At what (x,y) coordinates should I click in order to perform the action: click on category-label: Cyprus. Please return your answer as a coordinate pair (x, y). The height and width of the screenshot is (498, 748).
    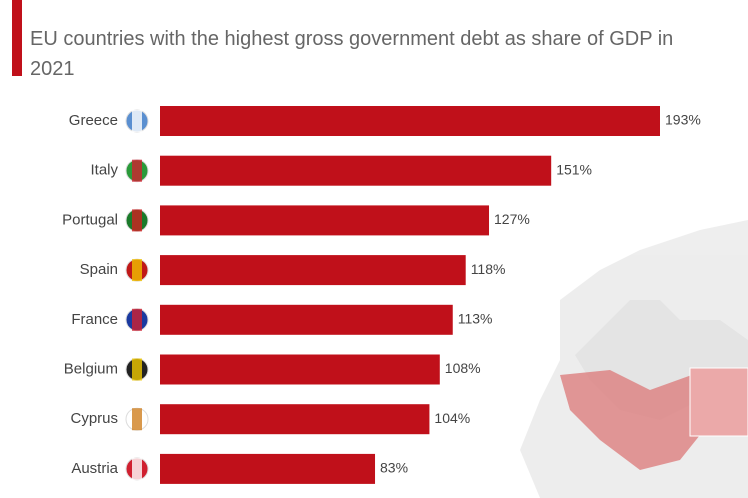
    Looking at the image, I should click on (94, 418).